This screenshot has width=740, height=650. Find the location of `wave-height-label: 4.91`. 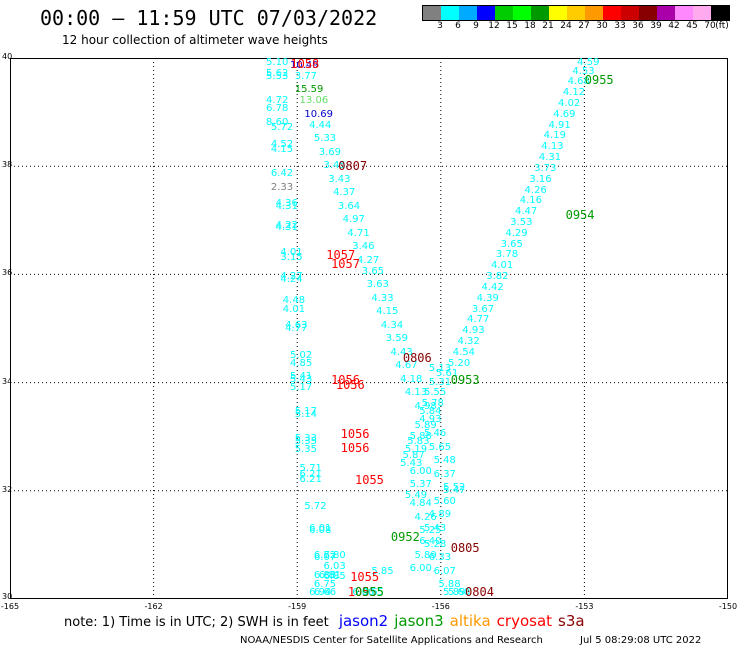

wave-height-label: 4.91 is located at coordinates (559, 125).